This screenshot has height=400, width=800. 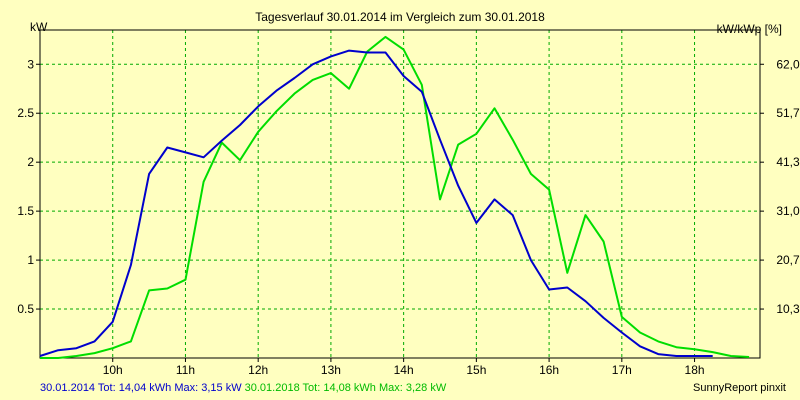 What do you see at coordinates (30, 64) in the screenshot?
I see `y-tick-label-left: 3` at bounding box center [30, 64].